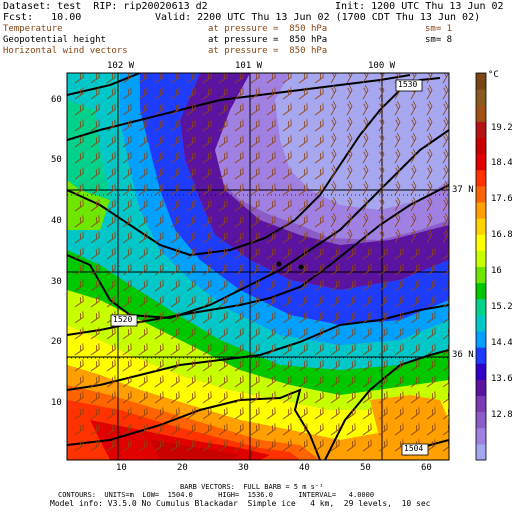  What do you see at coordinates (56, 160) in the screenshot?
I see `y-tick: 50` at bounding box center [56, 160].